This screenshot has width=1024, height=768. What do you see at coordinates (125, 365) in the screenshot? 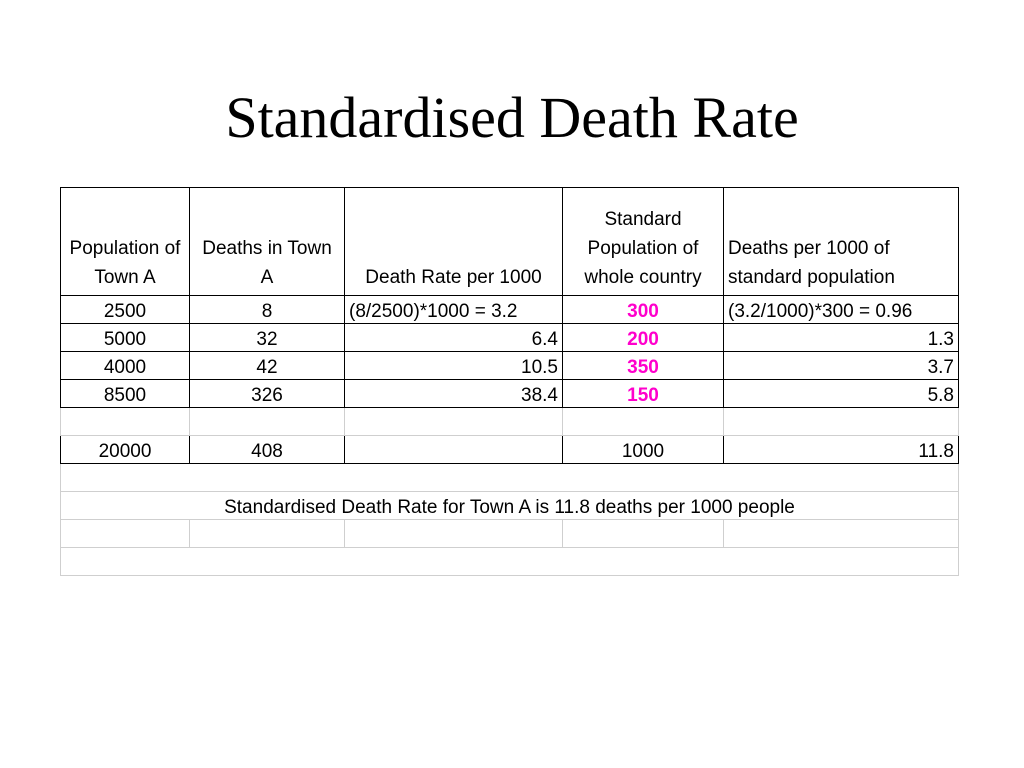
I see `population-cell: 4000` at bounding box center [125, 365].